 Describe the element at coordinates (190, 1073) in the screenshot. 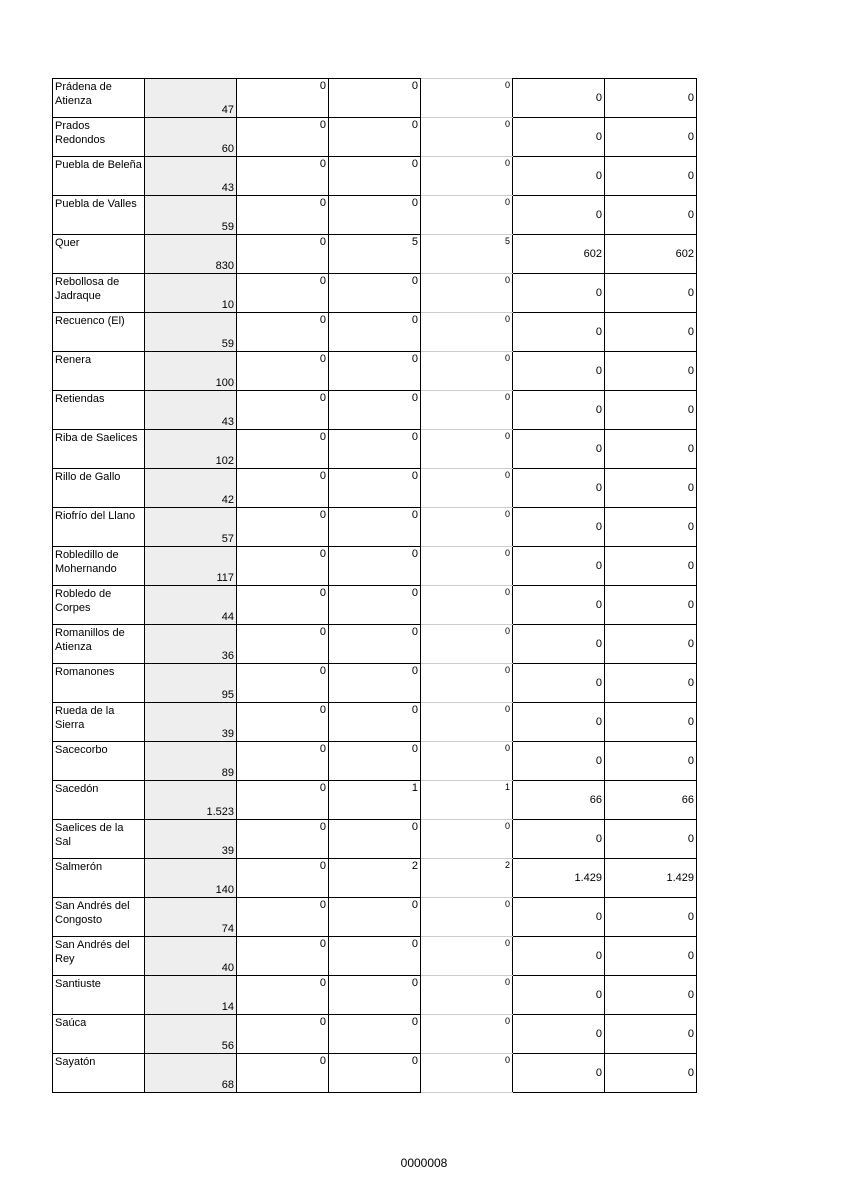

I see `population: 68` at that location.